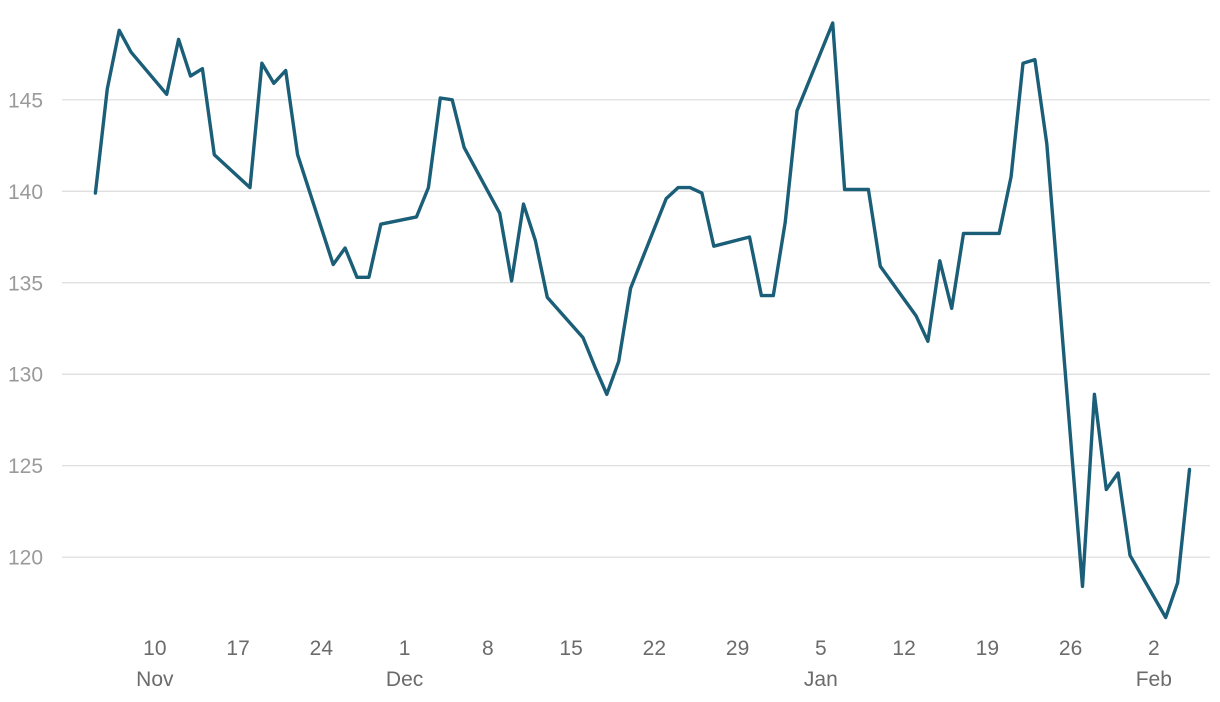 The height and width of the screenshot is (702, 1220). What do you see at coordinates (25, 558) in the screenshot?
I see `y-tick-label: 120` at bounding box center [25, 558].